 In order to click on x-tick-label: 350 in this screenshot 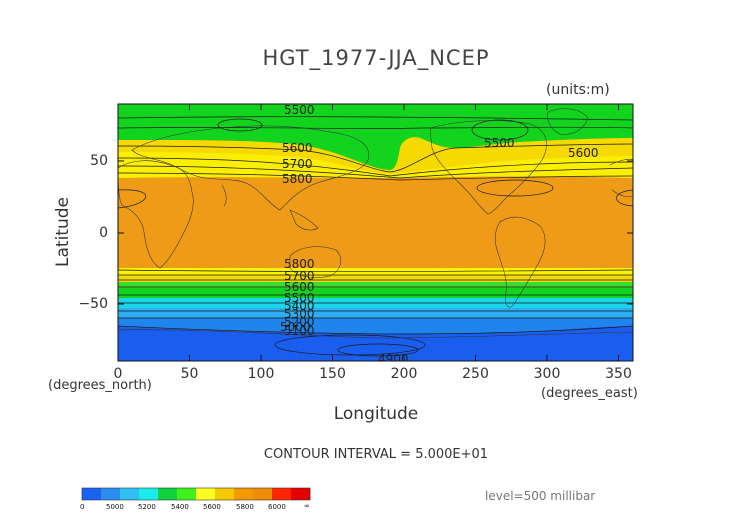, I will do `click(618, 374)`.